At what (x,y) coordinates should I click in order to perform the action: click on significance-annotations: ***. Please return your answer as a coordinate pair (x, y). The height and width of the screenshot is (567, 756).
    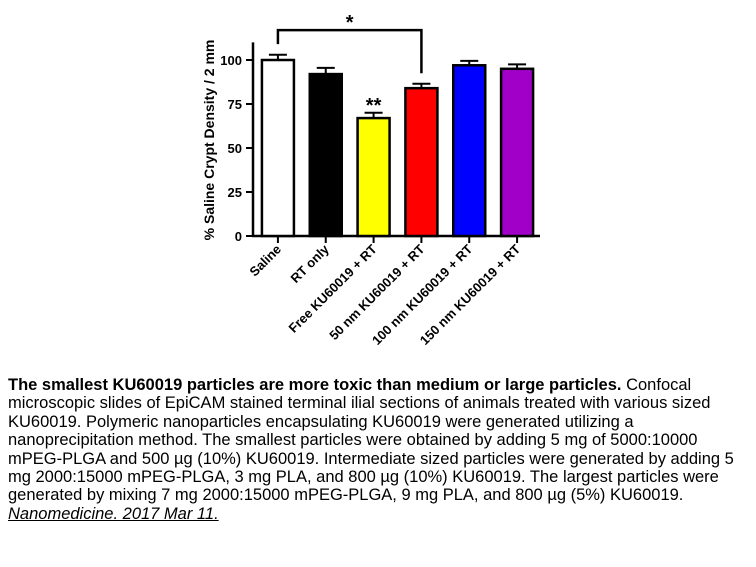
    Looking at the image, I should click on (349, 64).